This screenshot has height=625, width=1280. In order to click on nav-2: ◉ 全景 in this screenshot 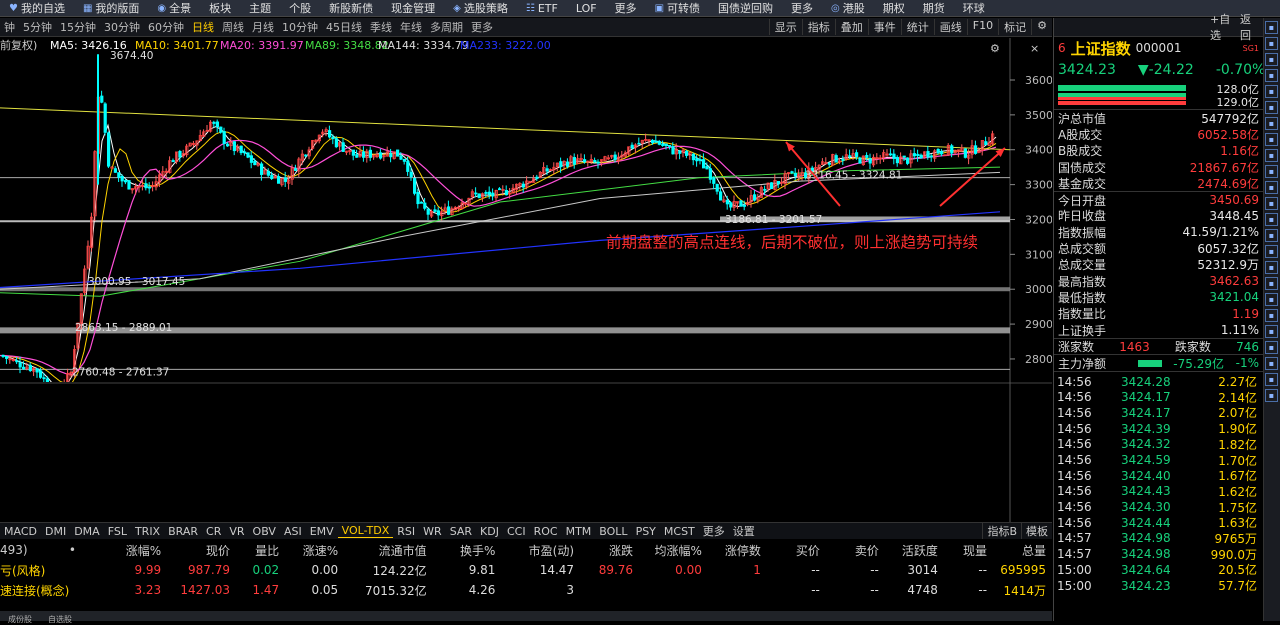, I will do `click(174, 8)`.